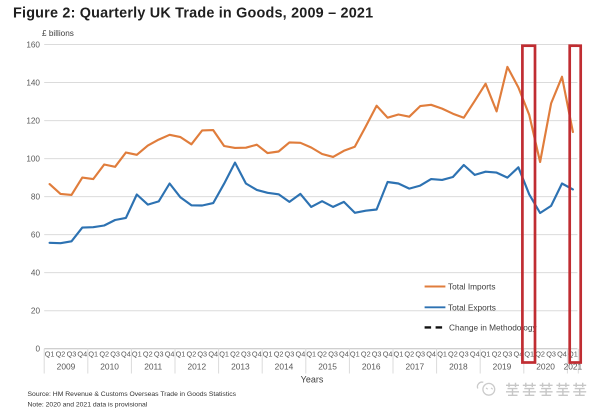 This screenshot has width=600, height=419. Describe the element at coordinates (284, 367) in the screenshot. I see `svg-text: 2014` at that location.